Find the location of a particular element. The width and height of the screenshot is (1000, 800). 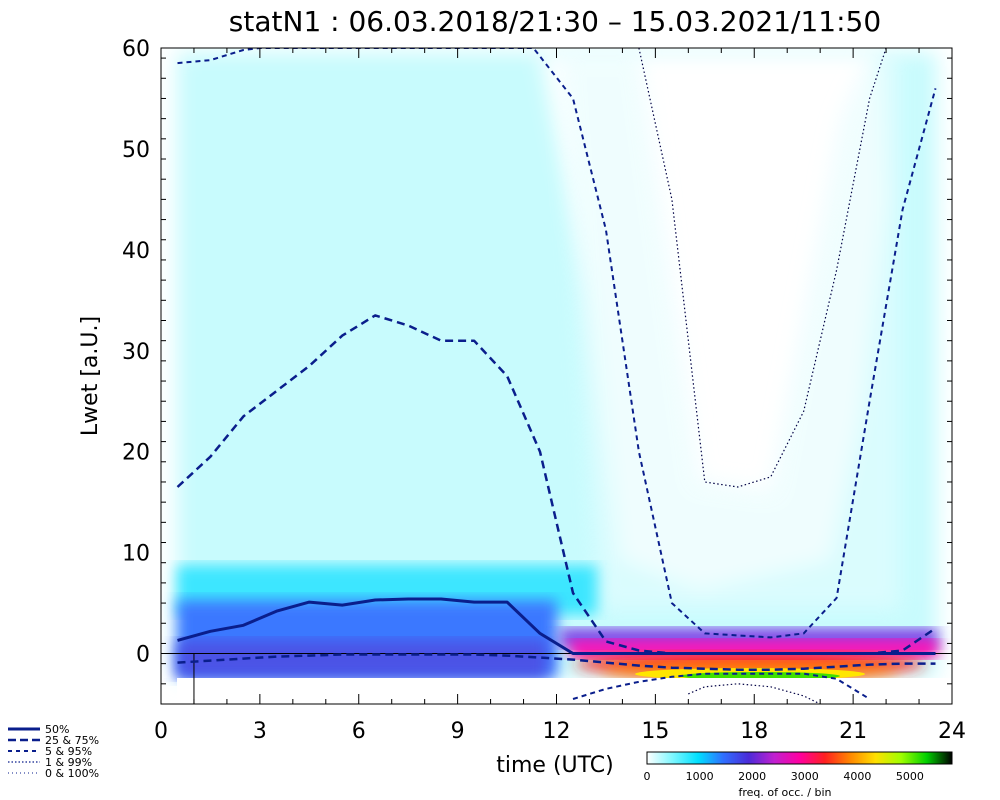

heatmap-band-deepblue is located at coordinates (362, 659).